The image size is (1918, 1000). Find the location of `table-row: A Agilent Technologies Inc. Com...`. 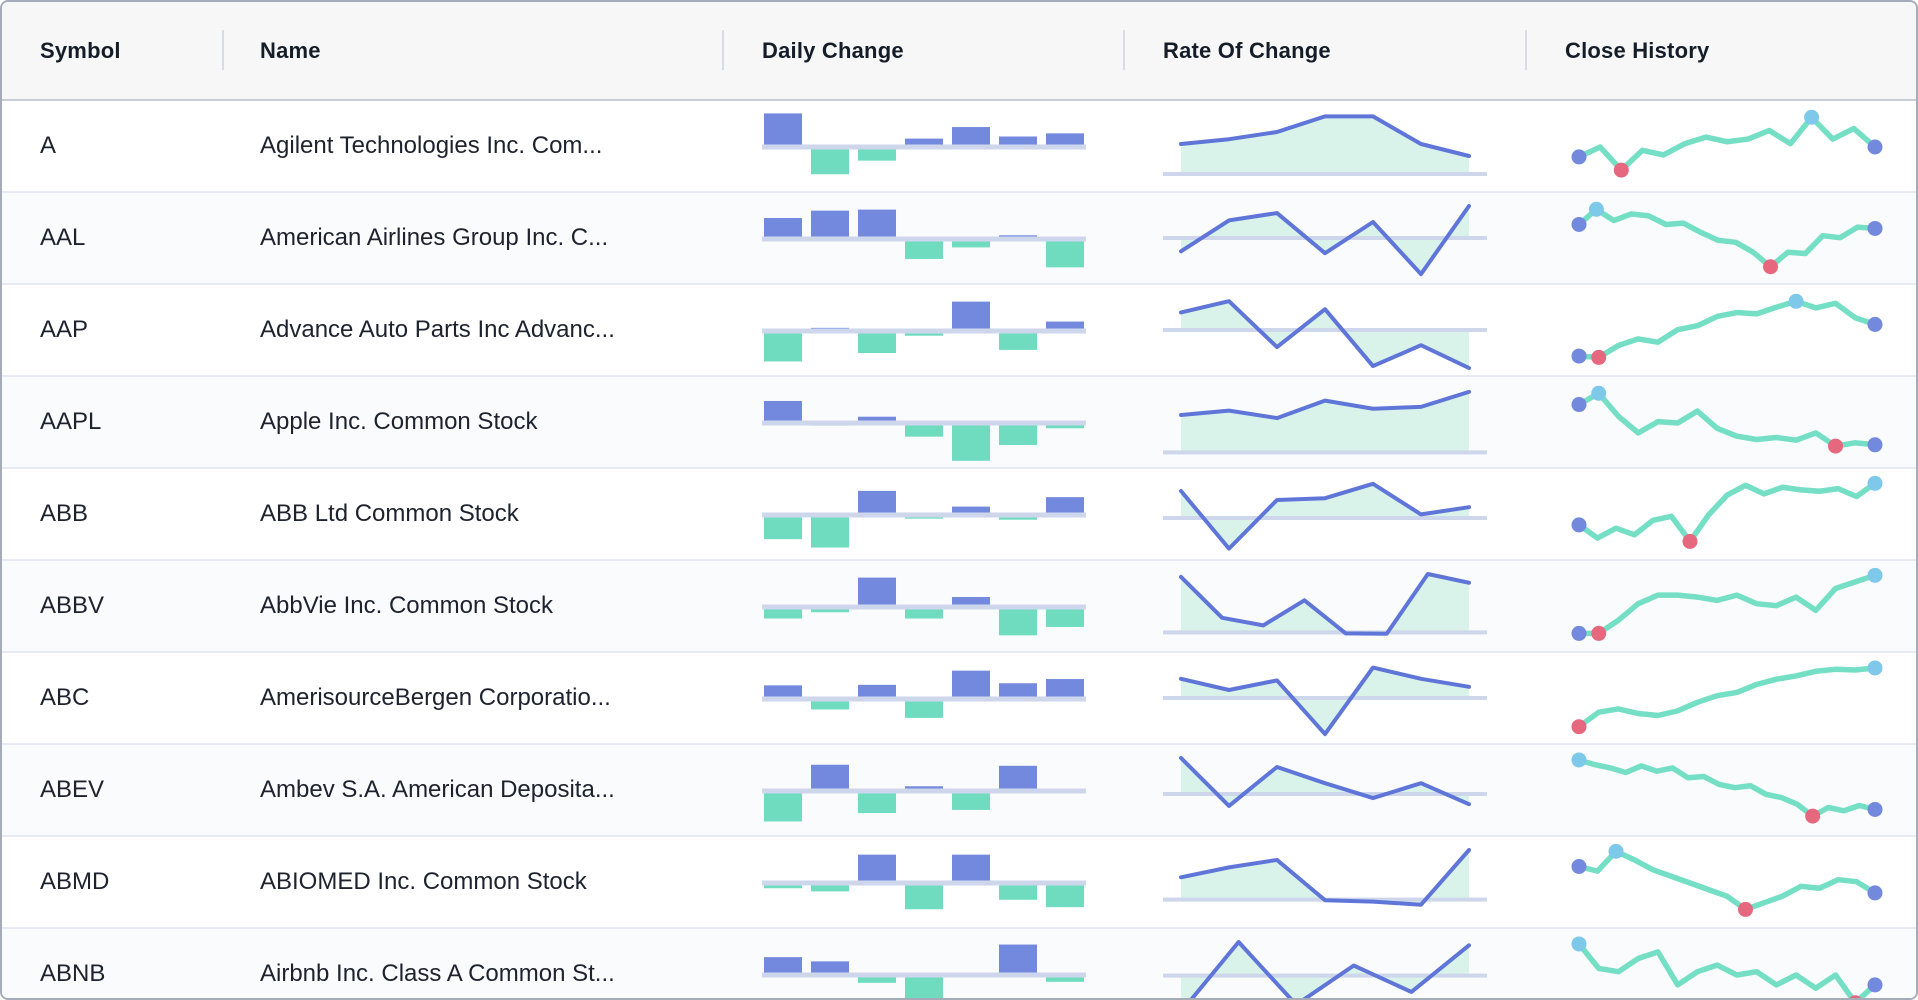

table-row: A Agilent Technologies Inc. Com... is located at coordinates (959, 146).